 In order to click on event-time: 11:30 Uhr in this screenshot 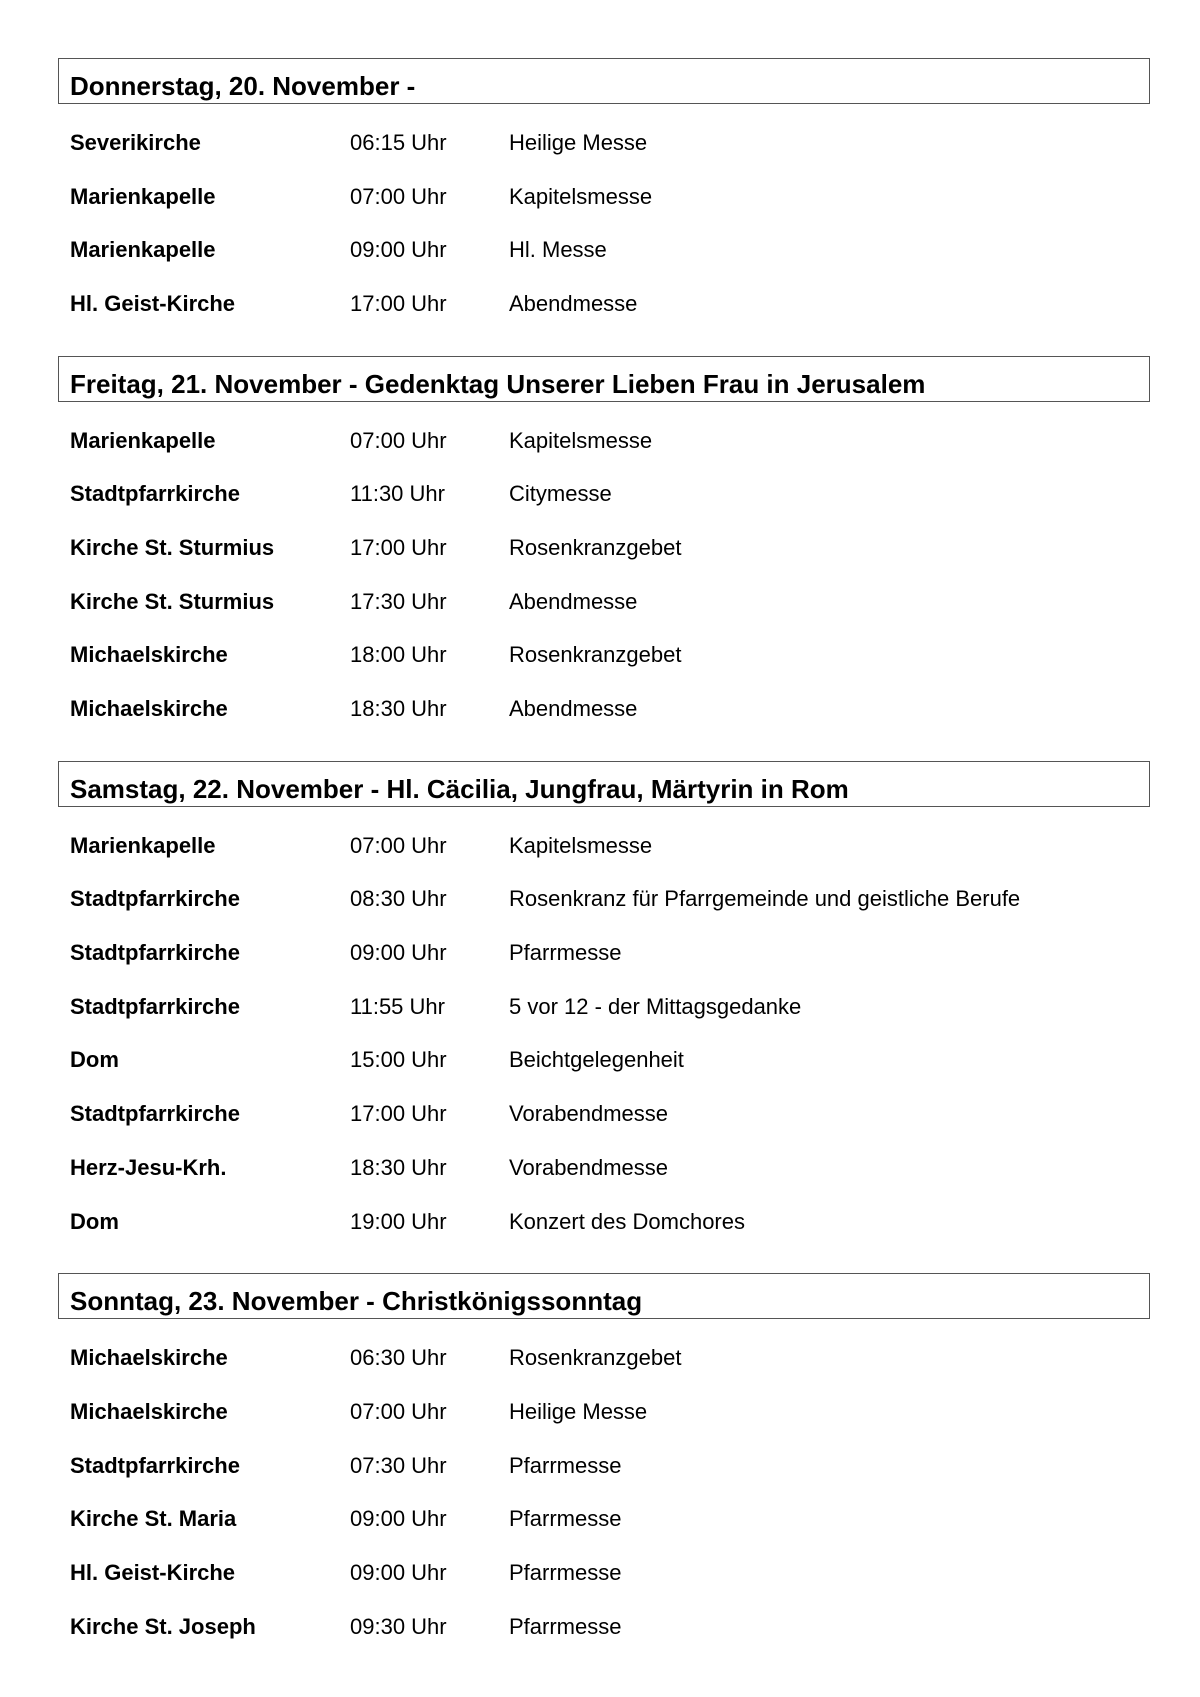, I will do `click(397, 494)`.